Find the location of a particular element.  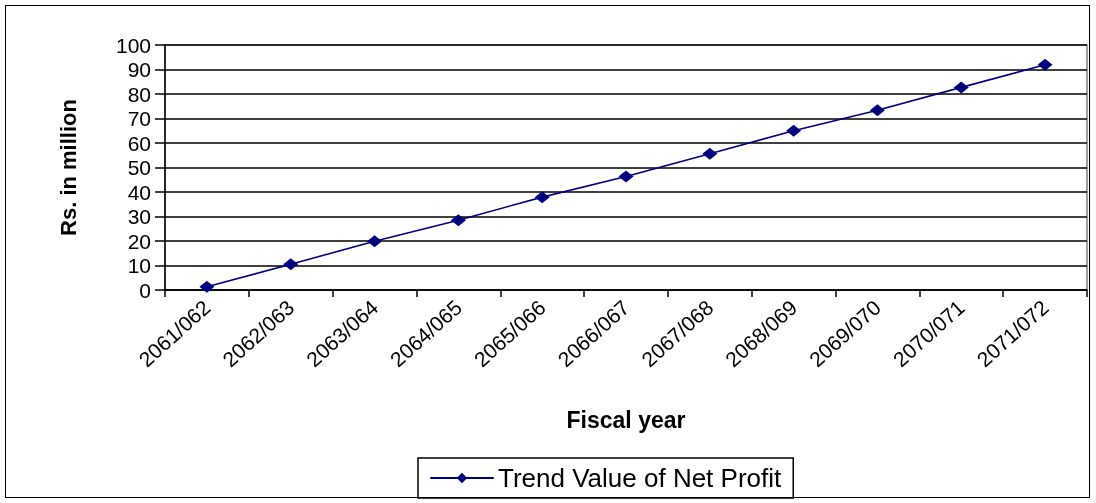

y-axis-title: Rs. in million is located at coordinates (68, 167).